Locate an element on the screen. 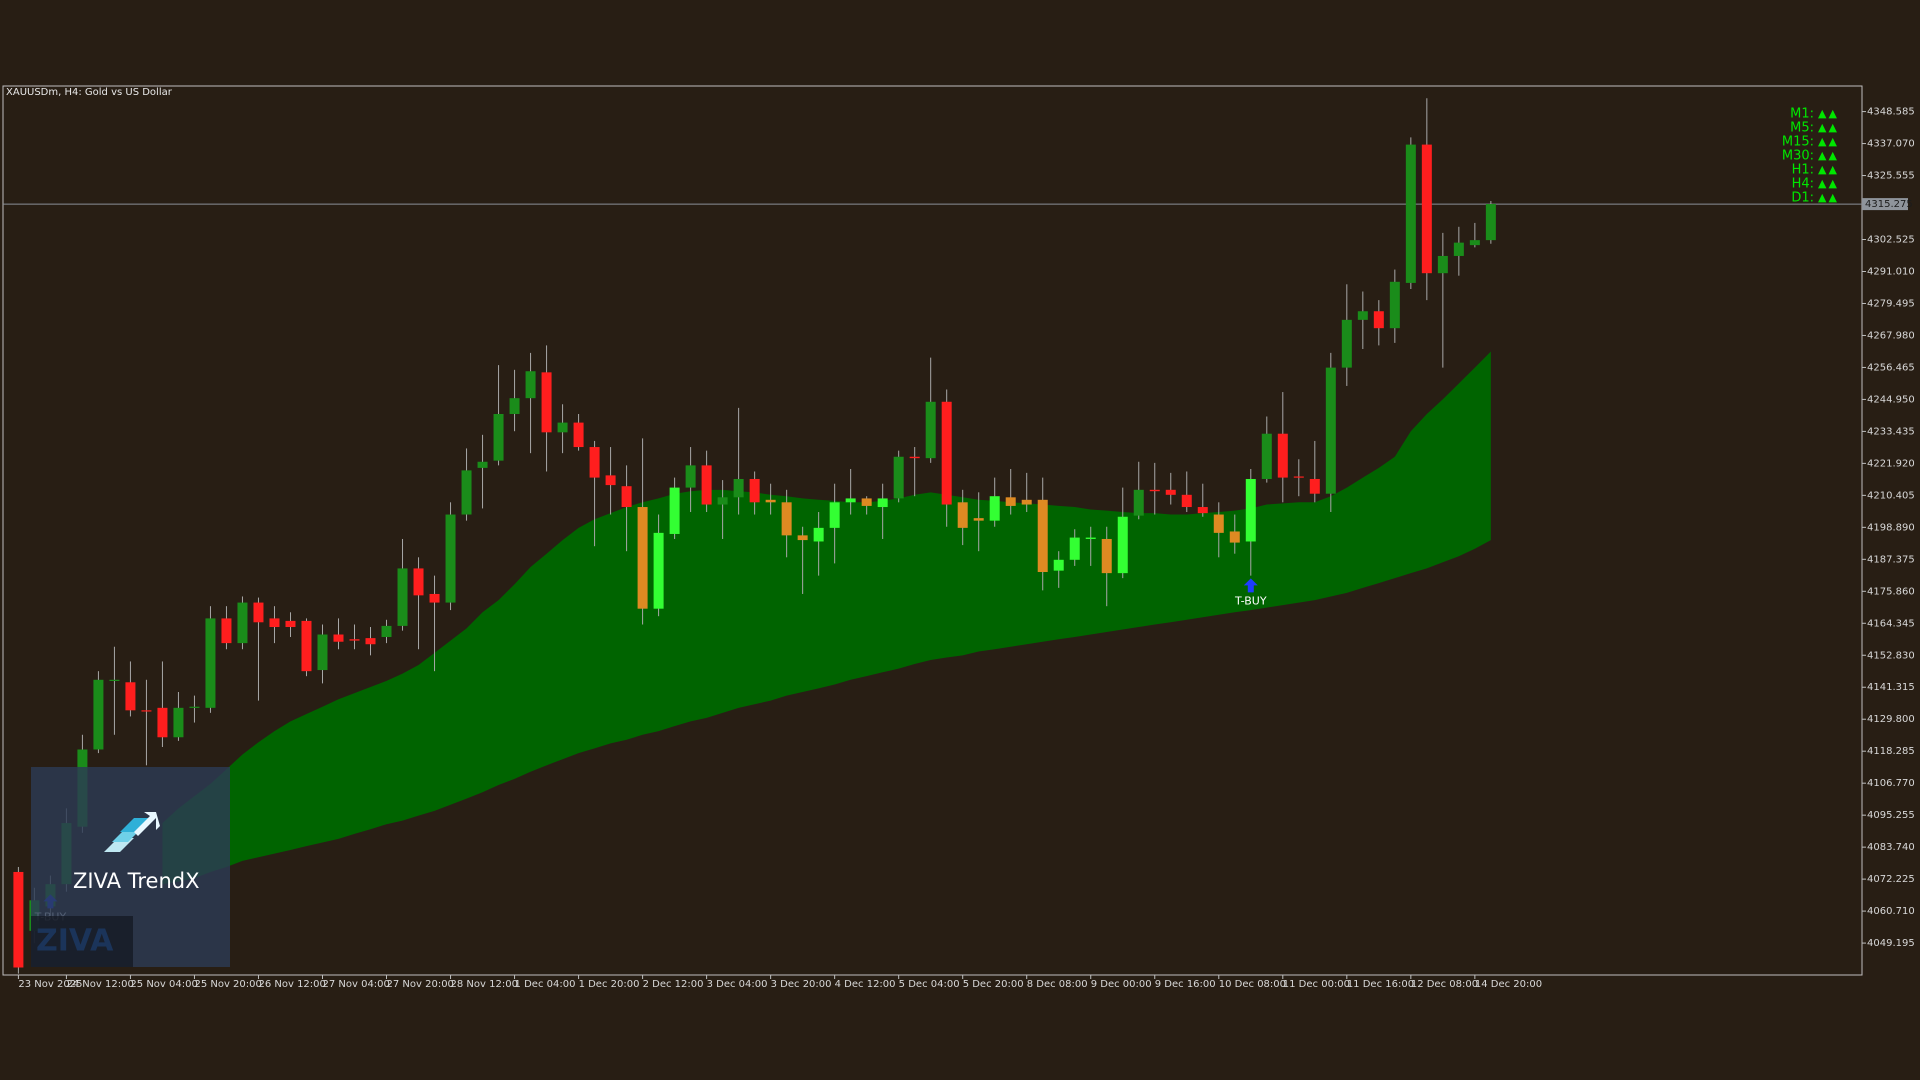 Image resolution: width=1920 pixels, height=1080 pixels. y-tick-label: 4129.800 is located at coordinates (1891, 719).